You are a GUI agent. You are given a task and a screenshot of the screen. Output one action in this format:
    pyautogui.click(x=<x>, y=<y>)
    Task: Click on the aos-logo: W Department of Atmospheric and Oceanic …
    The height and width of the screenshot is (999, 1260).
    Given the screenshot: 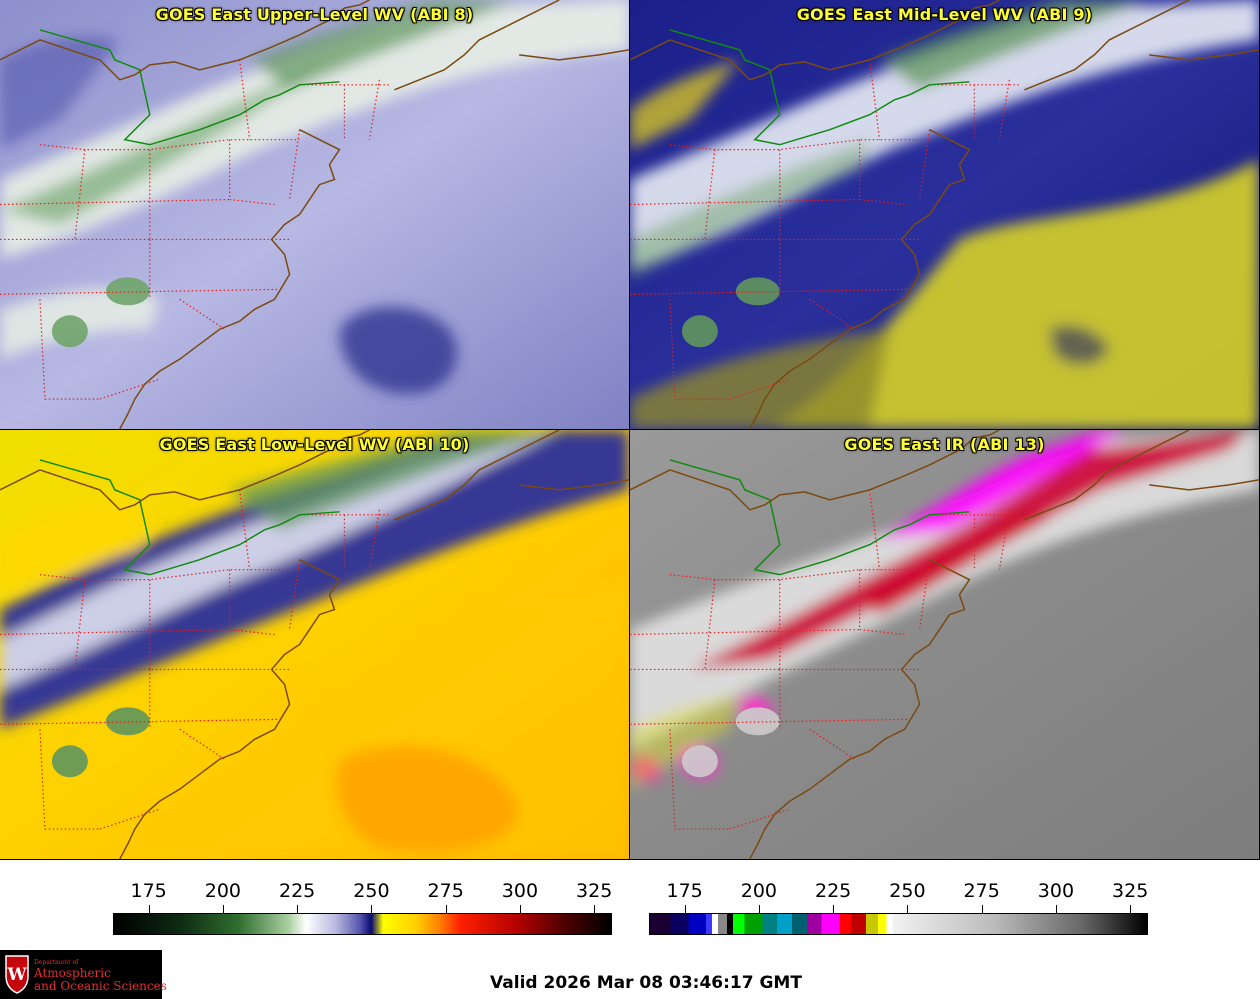 What is the action you would take?
    pyautogui.click(x=83, y=974)
    